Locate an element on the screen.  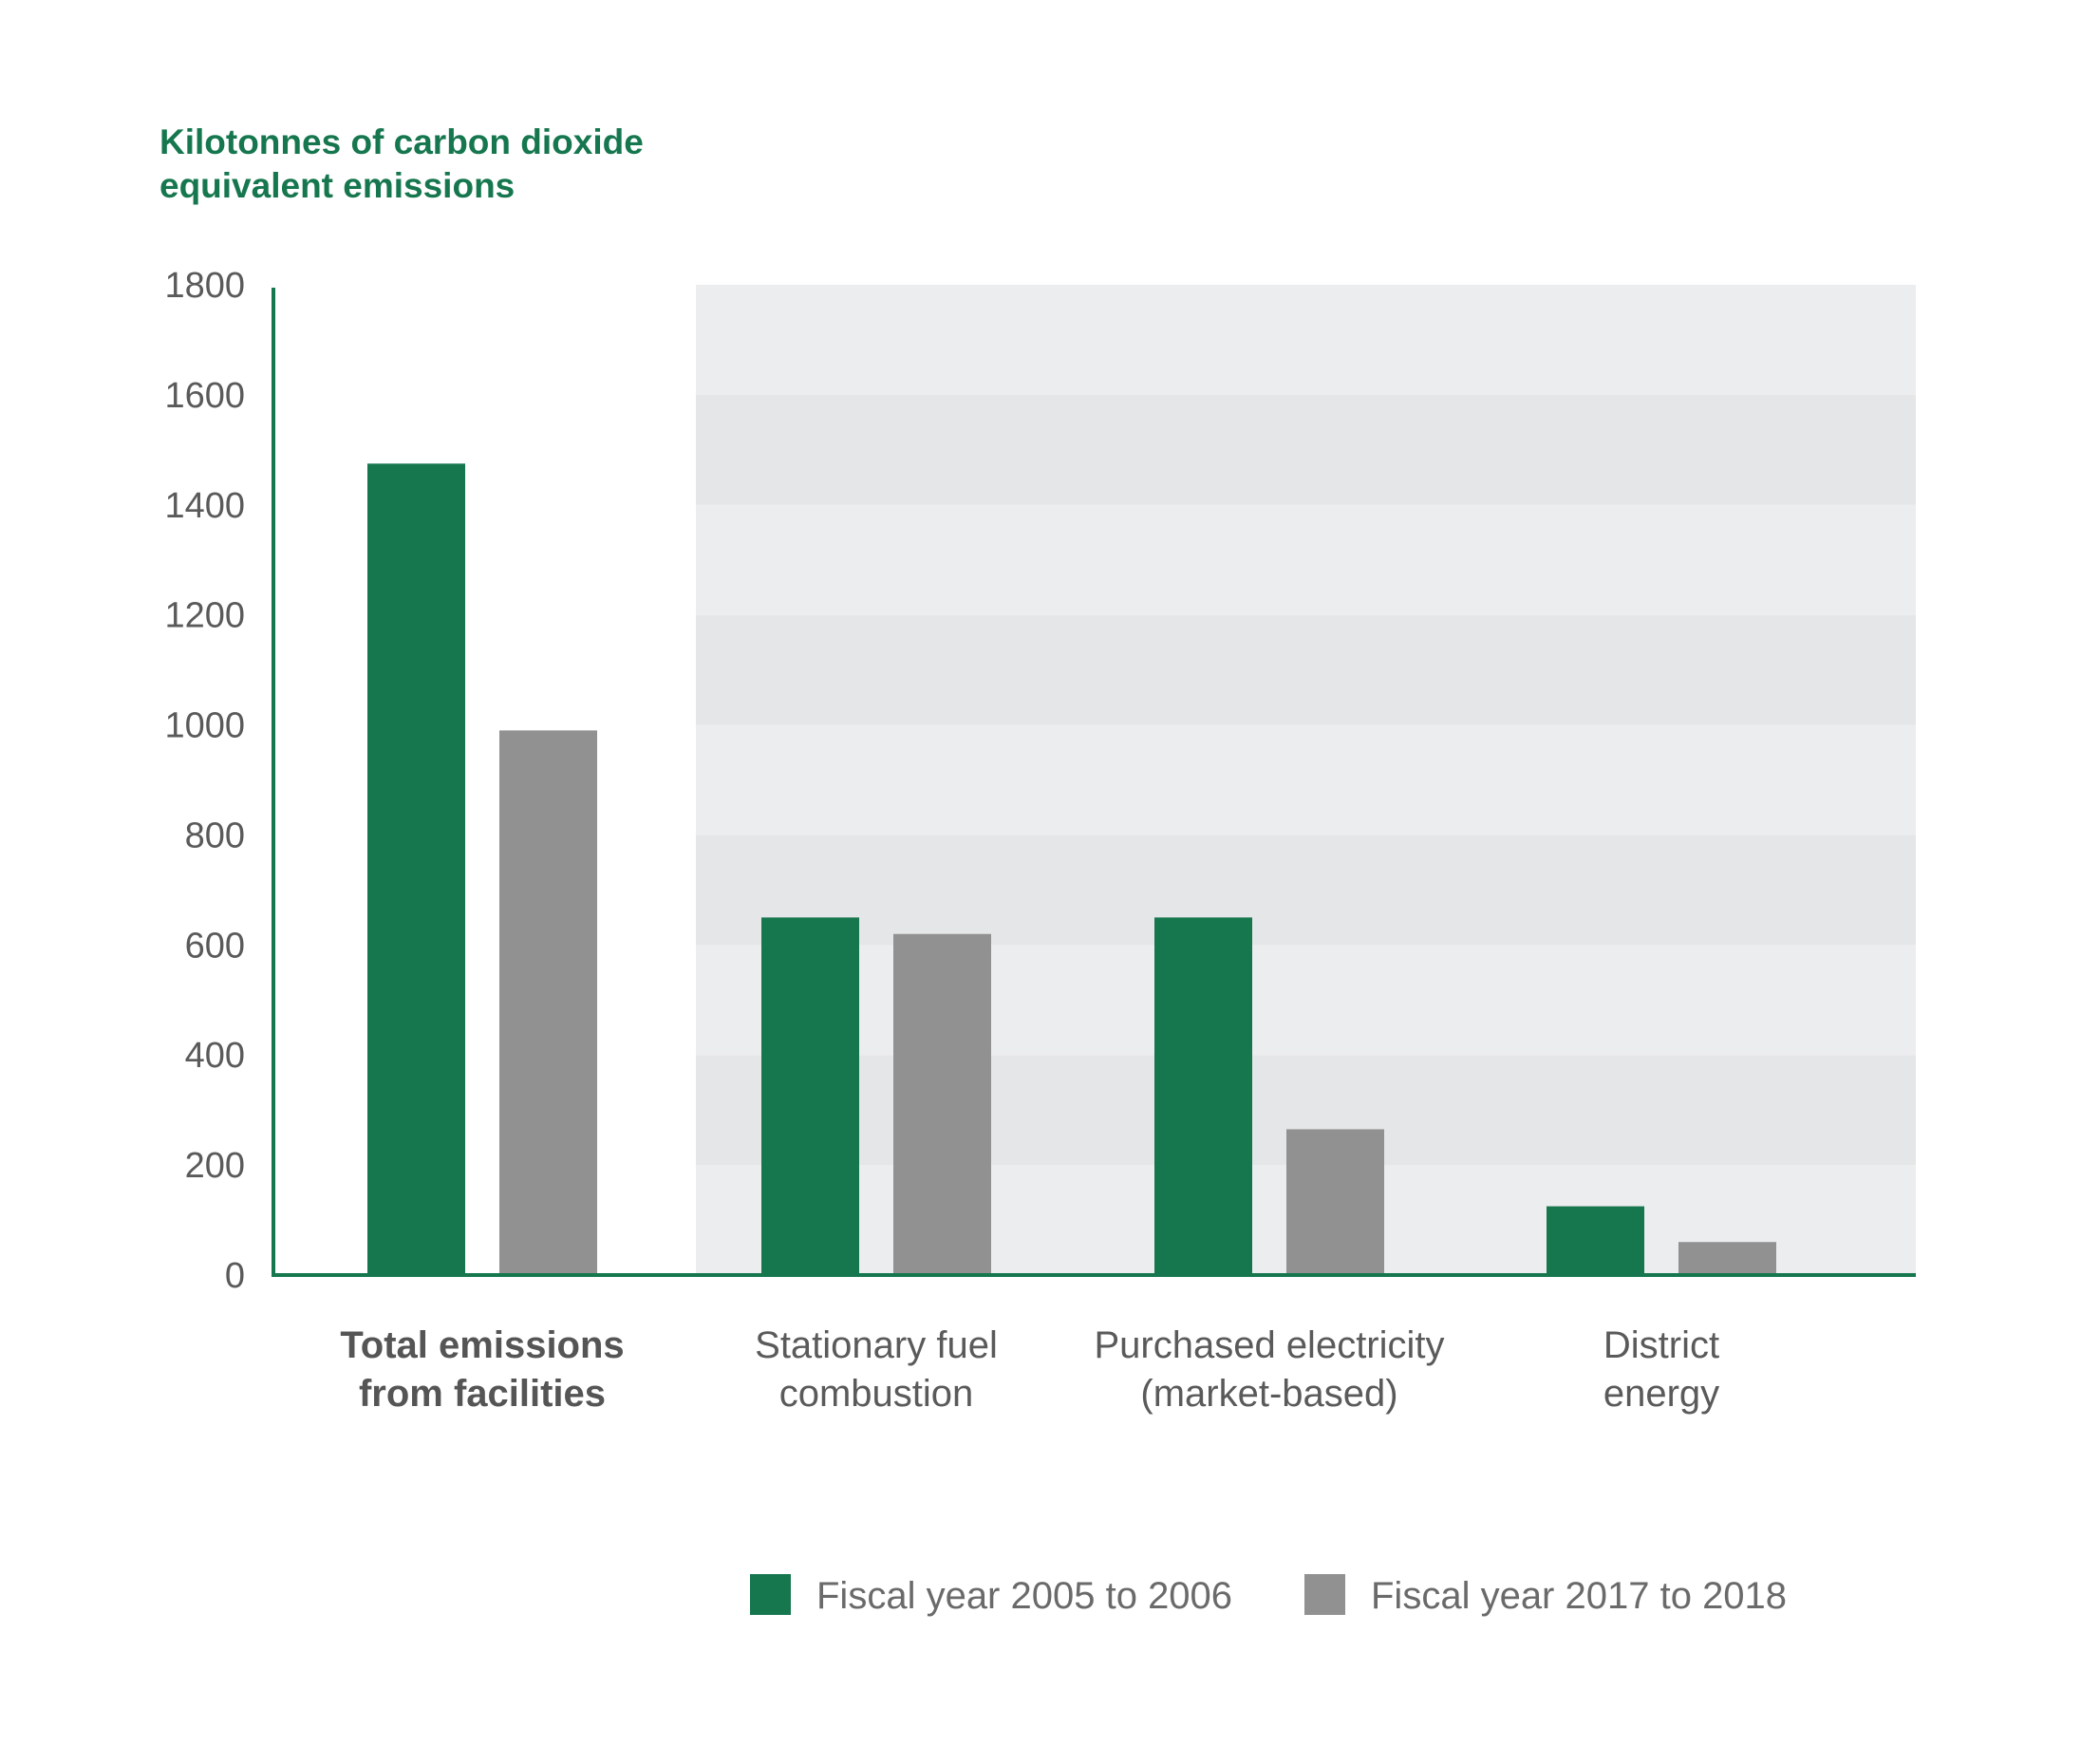
y-tick-label: 600 is located at coordinates (215, 946).